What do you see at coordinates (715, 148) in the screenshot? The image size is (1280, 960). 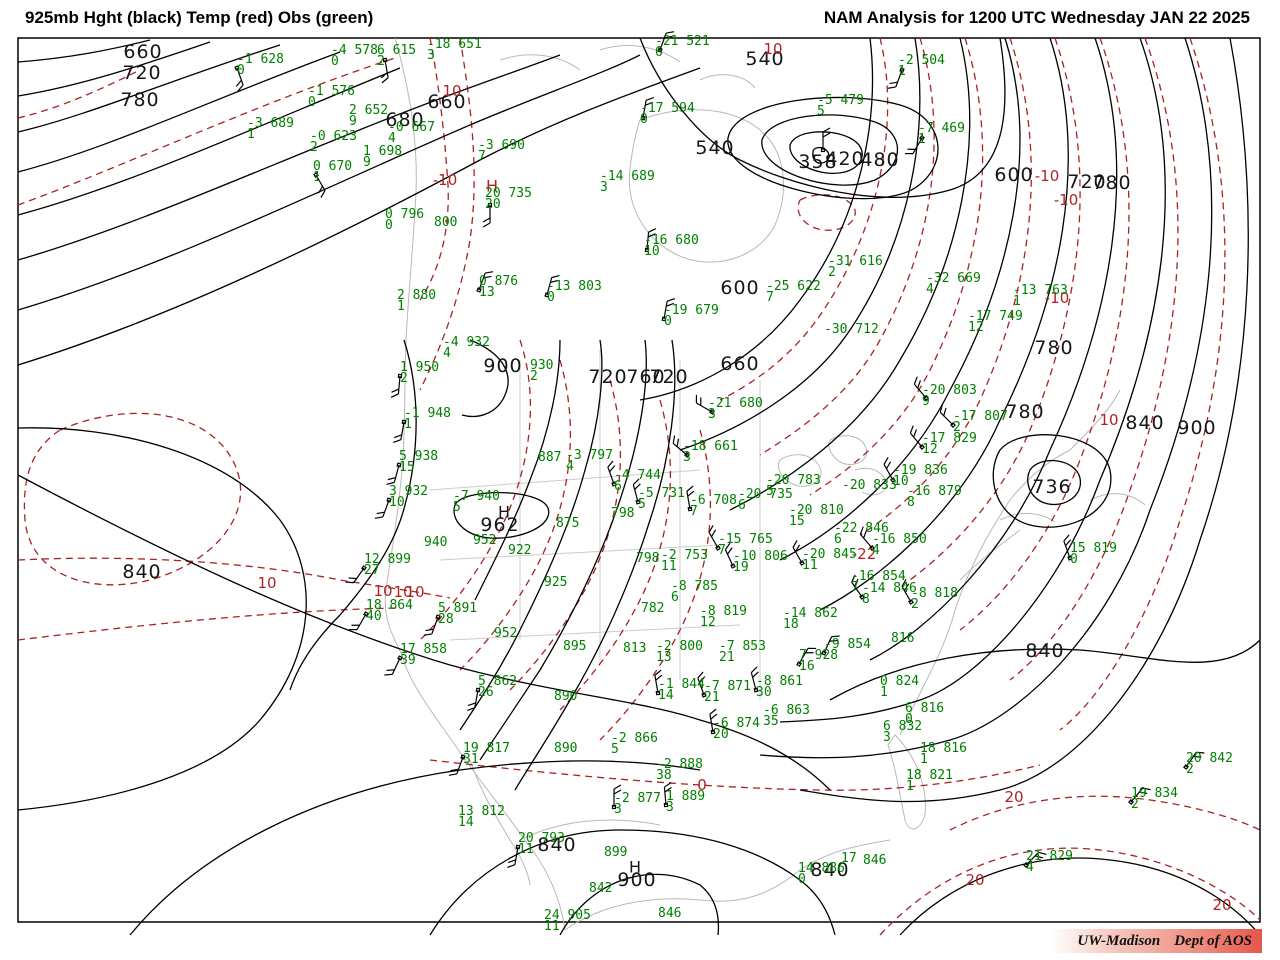 I see `height-contour-label: 540` at bounding box center [715, 148].